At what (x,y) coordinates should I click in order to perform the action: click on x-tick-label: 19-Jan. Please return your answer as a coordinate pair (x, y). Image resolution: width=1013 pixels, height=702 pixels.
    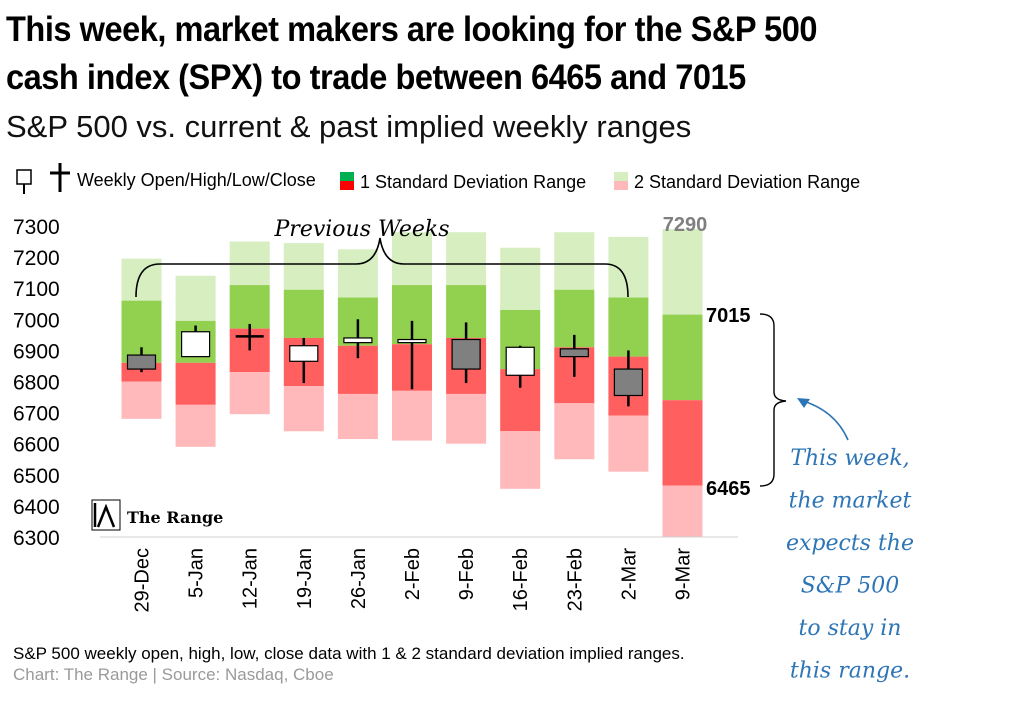
    Looking at the image, I should click on (305, 578).